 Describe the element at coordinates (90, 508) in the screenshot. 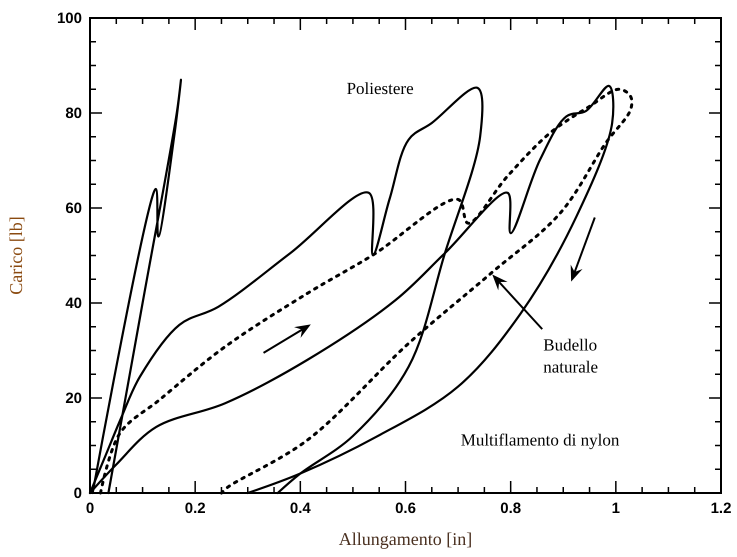

I see `x-tick-label: 0` at that location.